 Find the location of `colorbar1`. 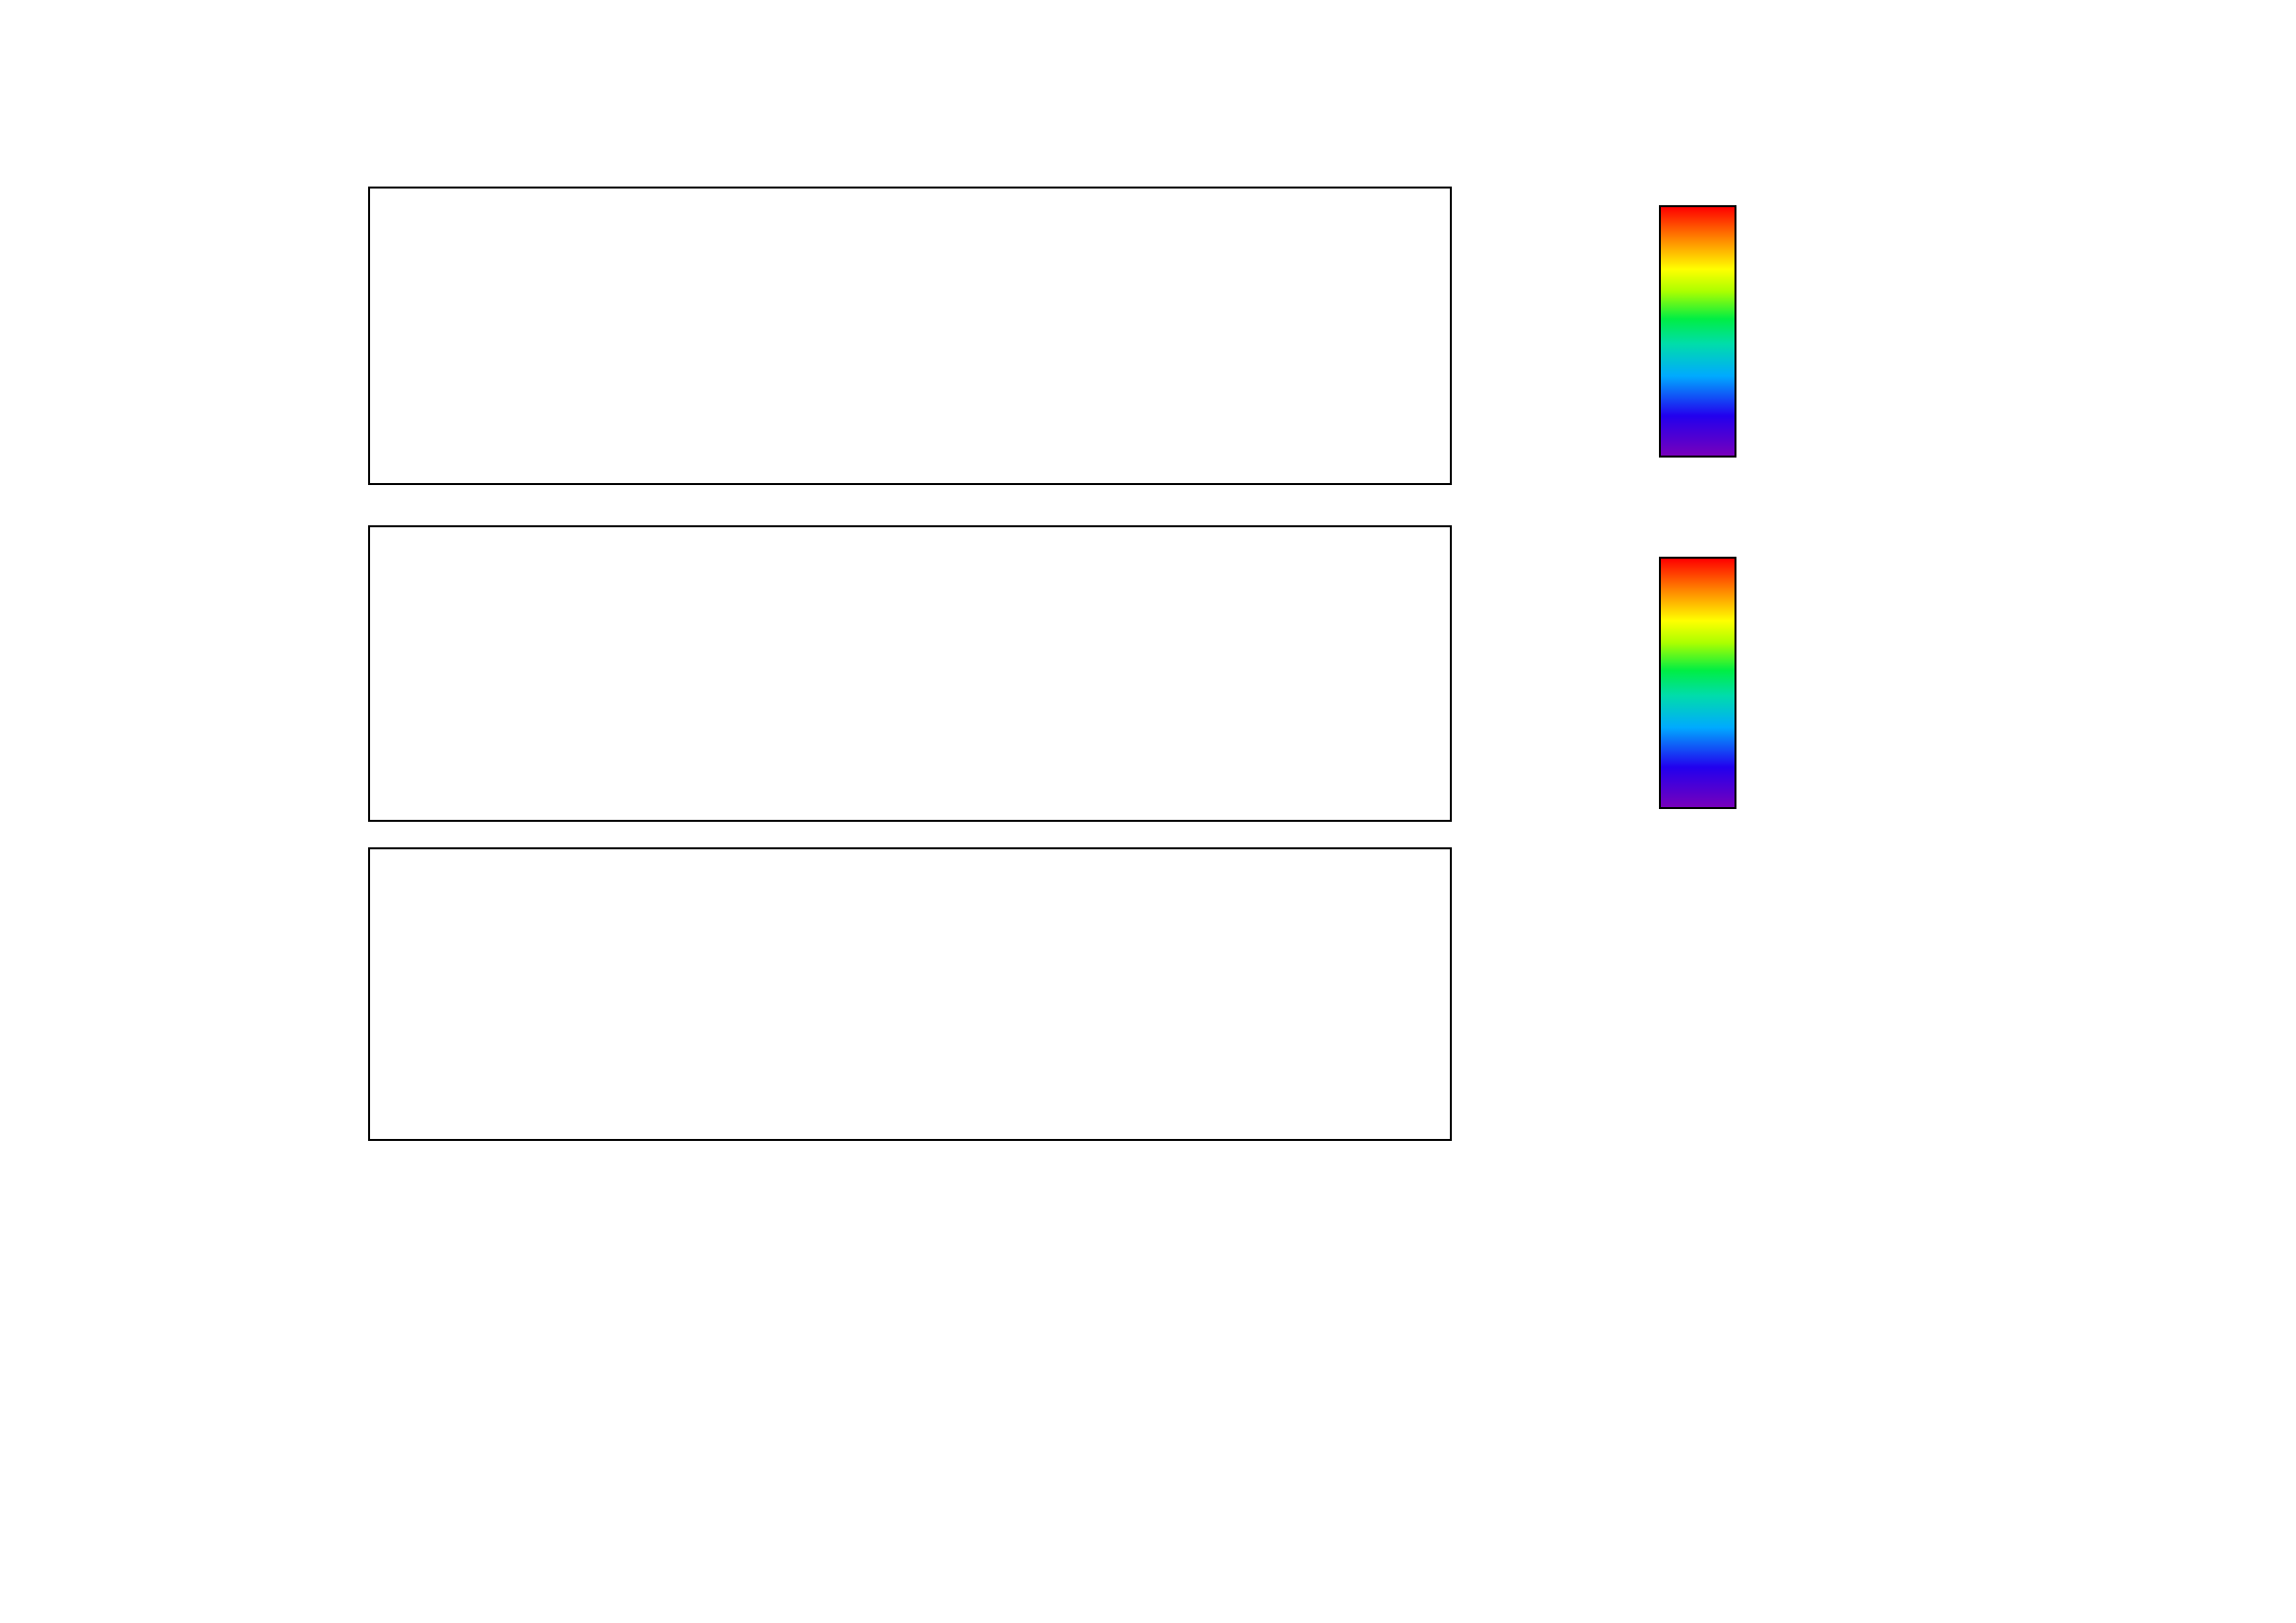

colorbar1 is located at coordinates (1697, 331).